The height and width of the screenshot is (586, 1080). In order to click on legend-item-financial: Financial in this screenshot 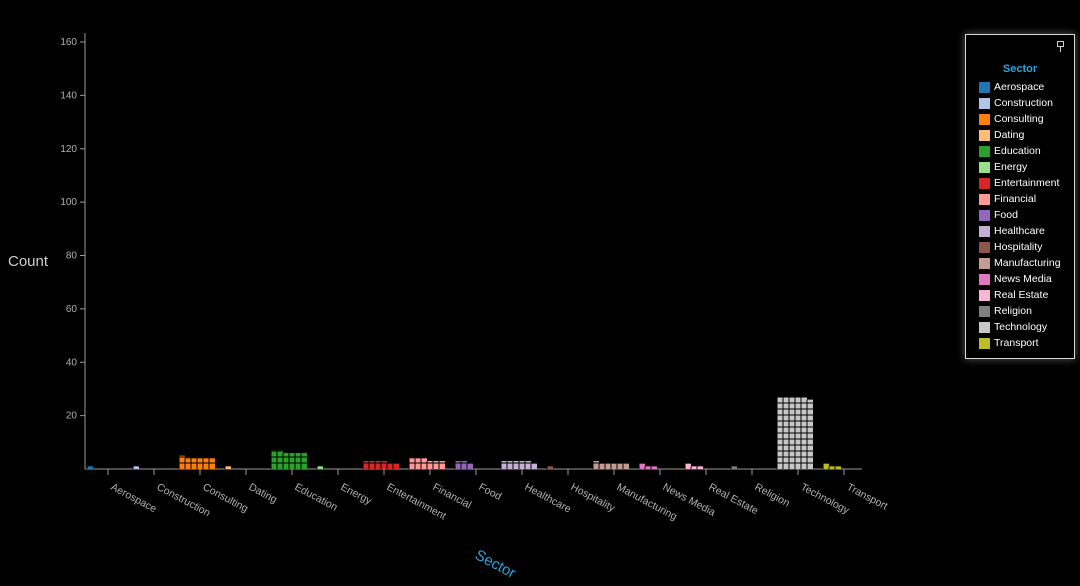, I will do `click(1020, 199)`.